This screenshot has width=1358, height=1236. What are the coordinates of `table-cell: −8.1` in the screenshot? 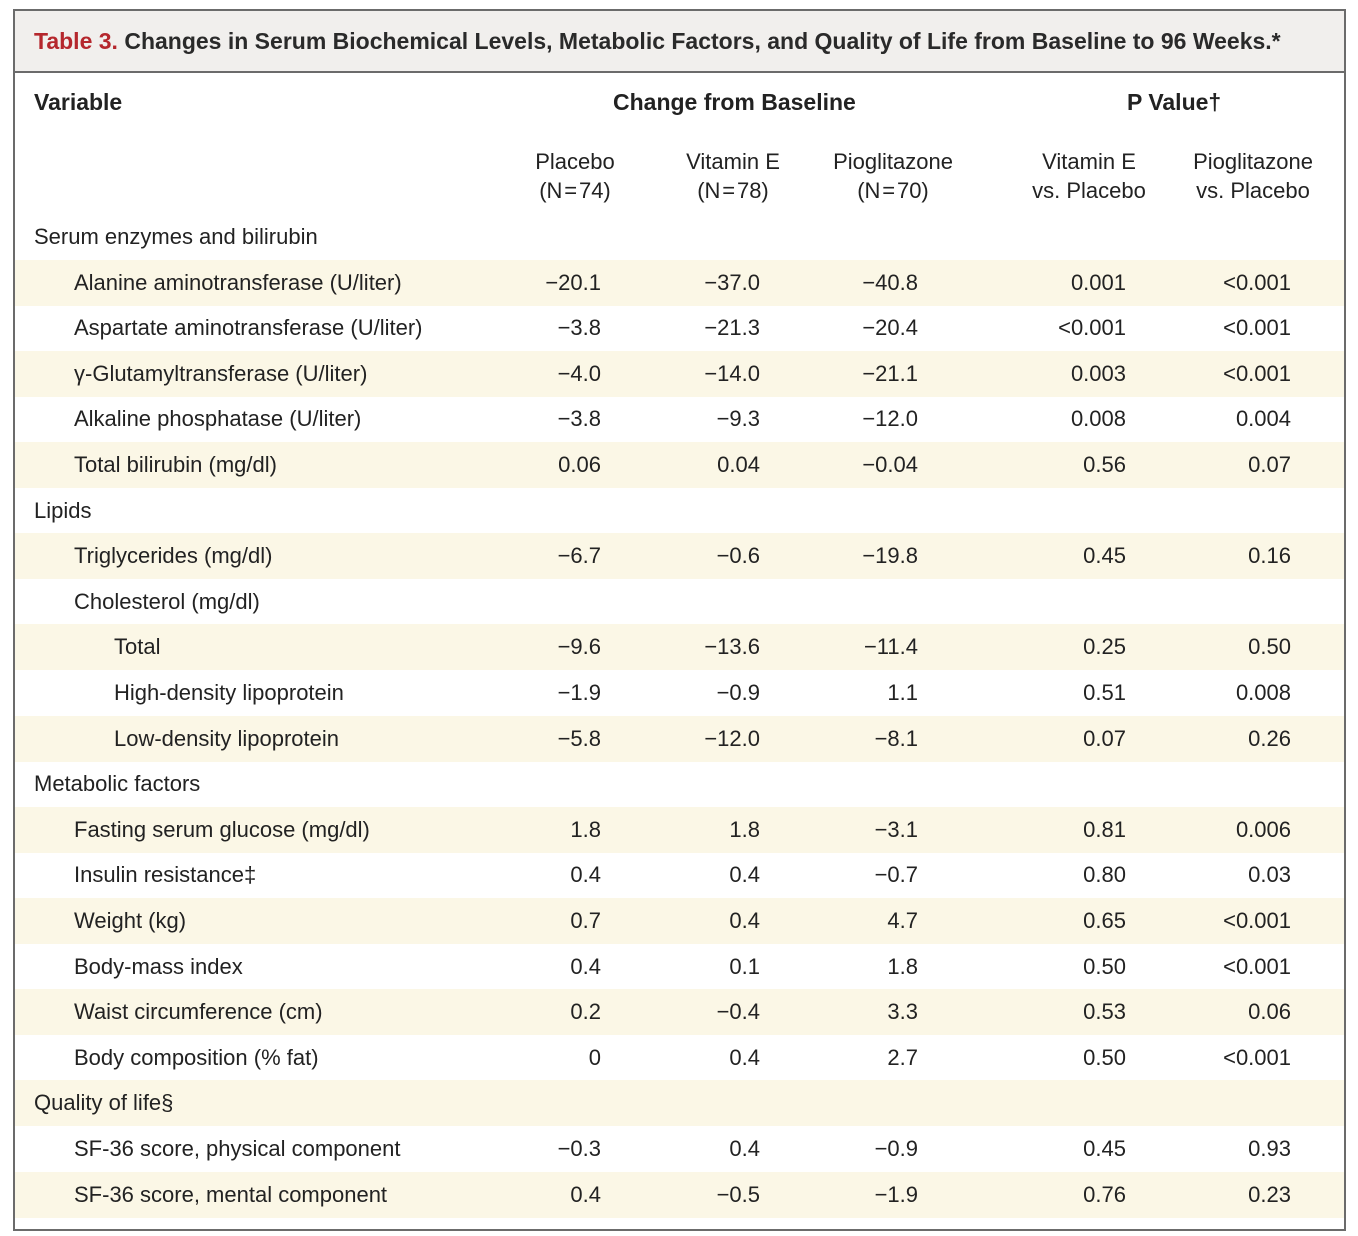 It's located at (896, 738).